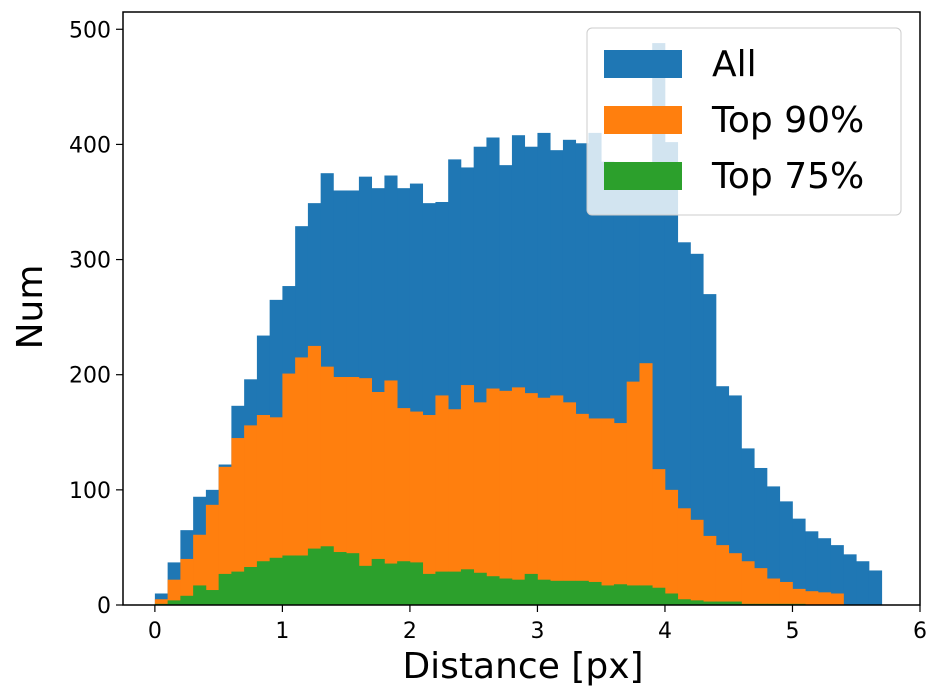  I want to click on legend-label-top90: Top 90%, so click(787, 120).